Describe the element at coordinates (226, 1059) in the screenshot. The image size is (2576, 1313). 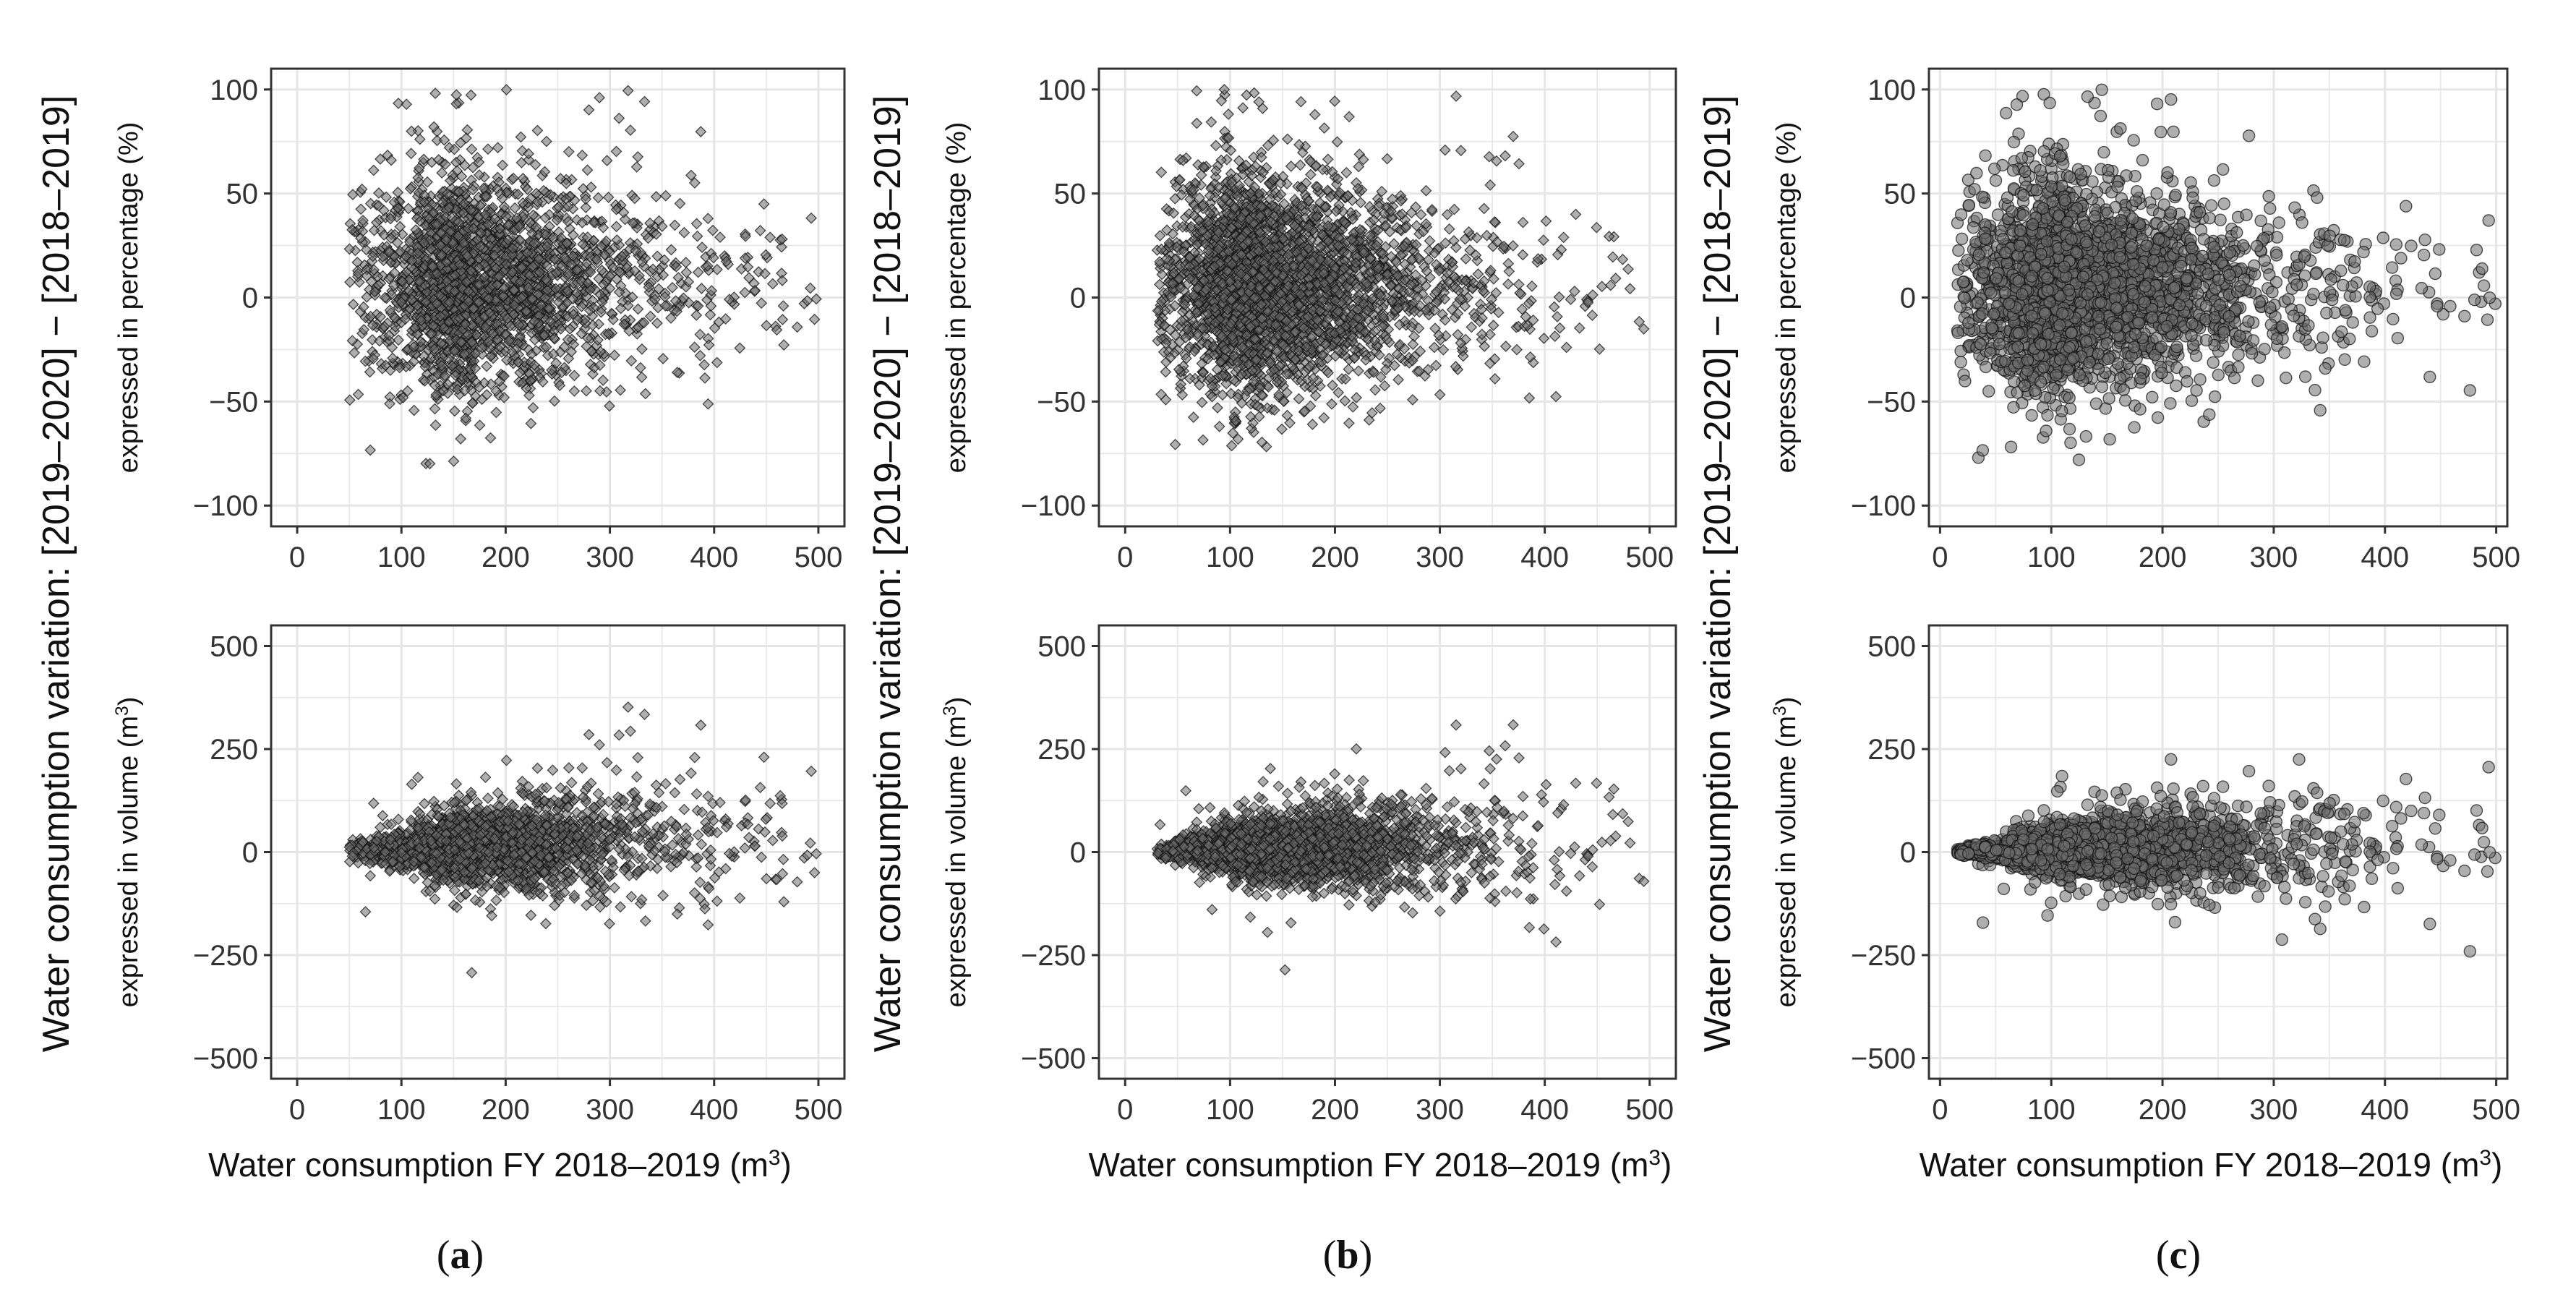
I see `y-tick-label: −500` at that location.